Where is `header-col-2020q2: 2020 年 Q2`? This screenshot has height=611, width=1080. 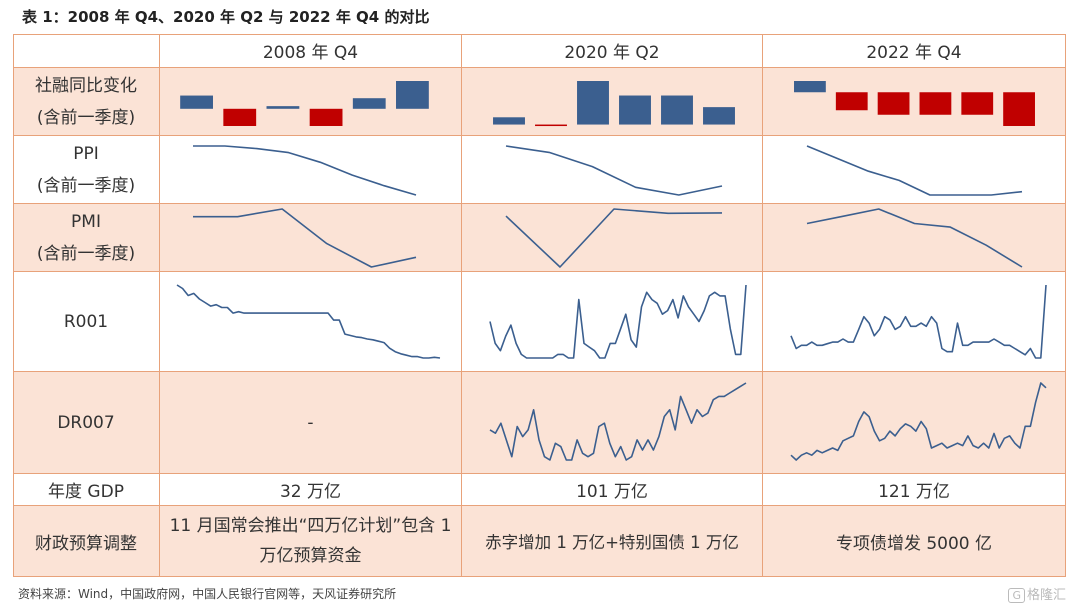 header-col-2020q2: 2020 年 Q2 is located at coordinates (612, 51).